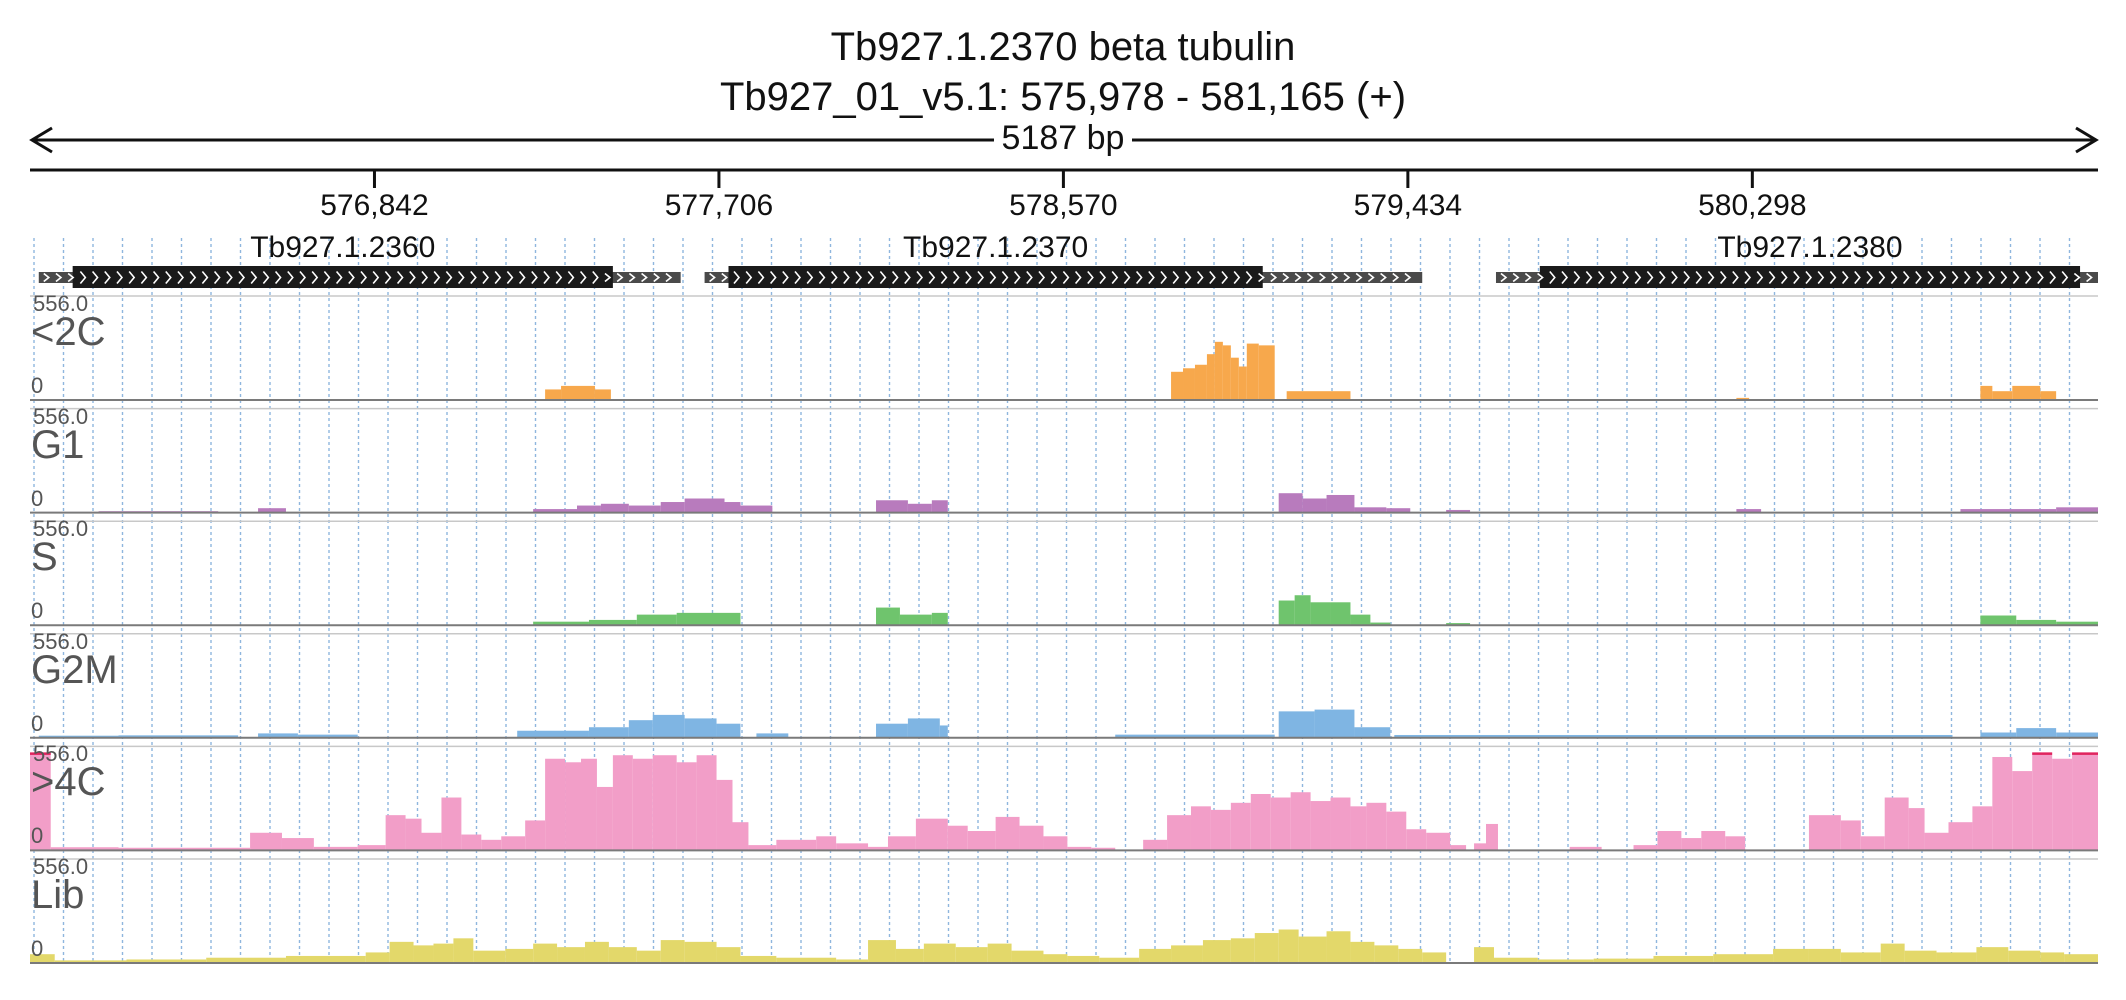  Describe the element at coordinates (1796, 277) in the screenshot. I see `gene-model` at that location.